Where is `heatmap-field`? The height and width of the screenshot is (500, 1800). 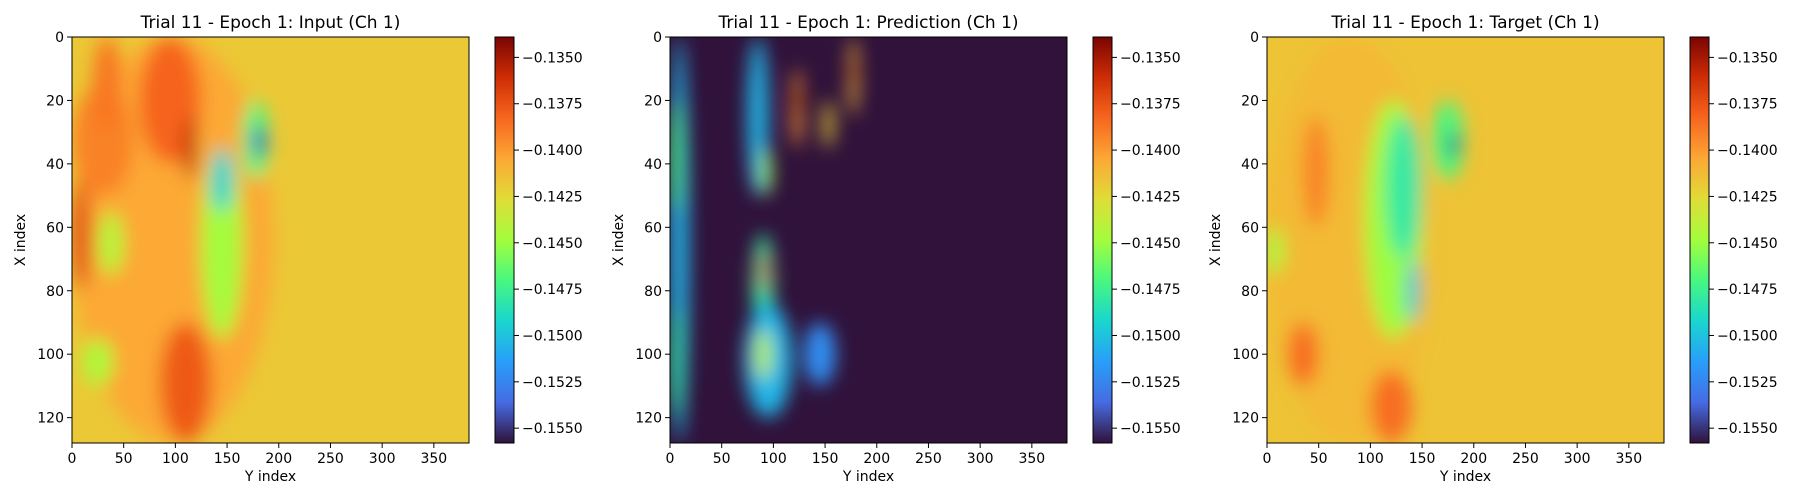
heatmap-field is located at coordinates (173, 240).